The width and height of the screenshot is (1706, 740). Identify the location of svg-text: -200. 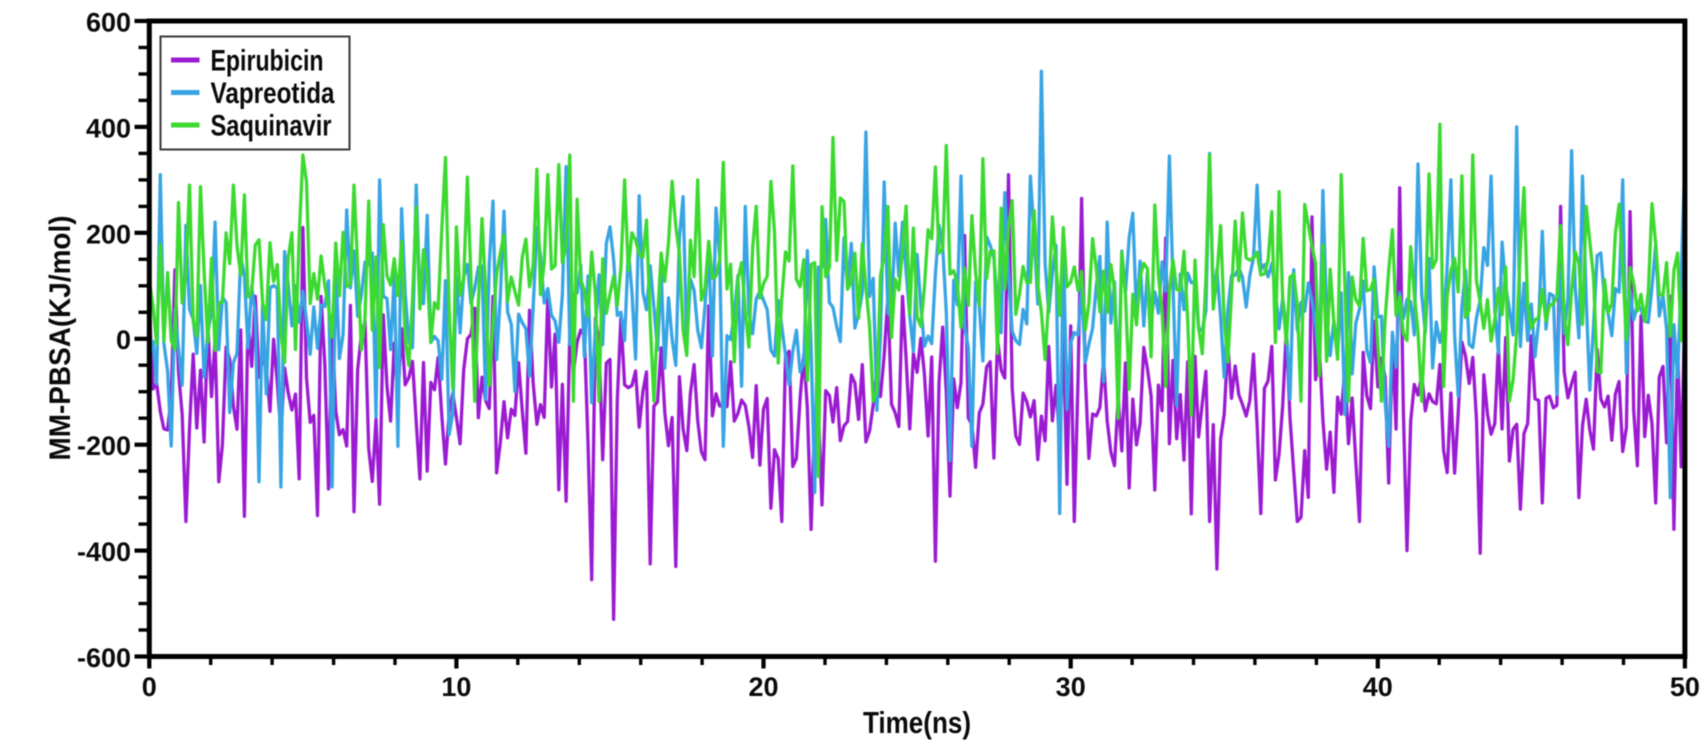
(104, 446).